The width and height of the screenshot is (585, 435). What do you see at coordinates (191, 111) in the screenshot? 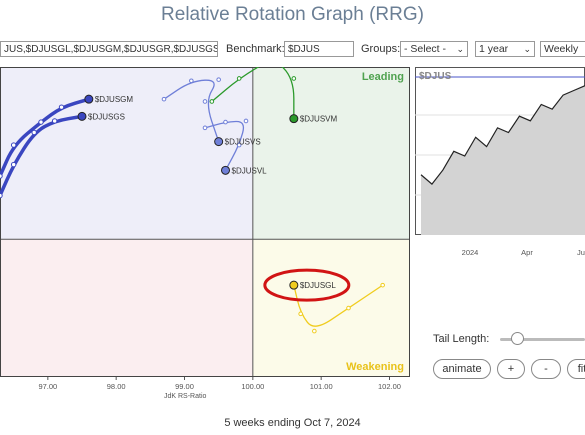
I see `tail-djusvs` at bounding box center [191, 111].